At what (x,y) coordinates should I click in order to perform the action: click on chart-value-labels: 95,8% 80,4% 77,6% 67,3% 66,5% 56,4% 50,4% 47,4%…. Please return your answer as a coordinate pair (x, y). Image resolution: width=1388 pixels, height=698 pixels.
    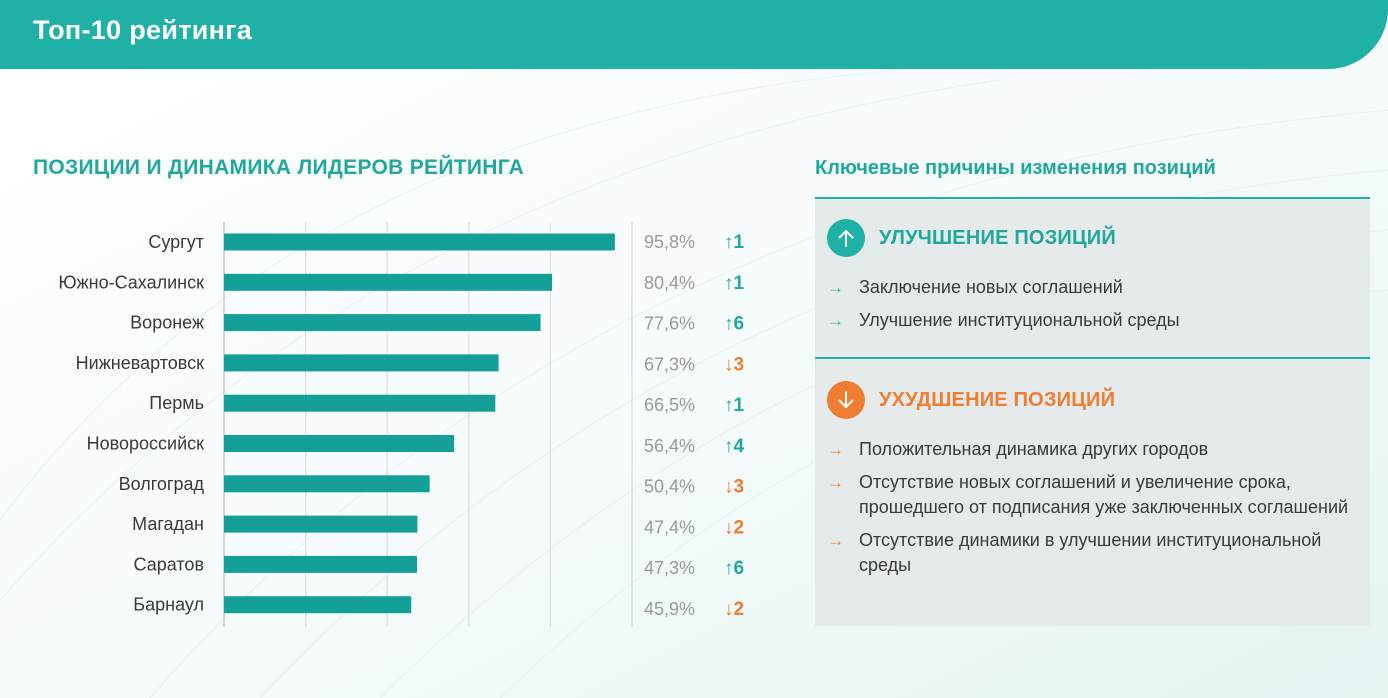
    Looking at the image, I should click on (669, 425).